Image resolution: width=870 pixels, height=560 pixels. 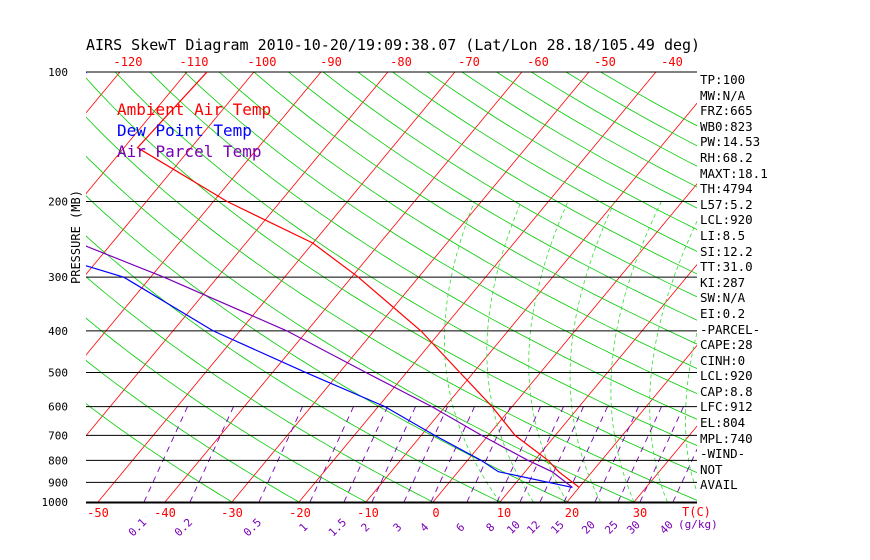 I want to click on index-row: PW:14.53, so click(x=730, y=142).